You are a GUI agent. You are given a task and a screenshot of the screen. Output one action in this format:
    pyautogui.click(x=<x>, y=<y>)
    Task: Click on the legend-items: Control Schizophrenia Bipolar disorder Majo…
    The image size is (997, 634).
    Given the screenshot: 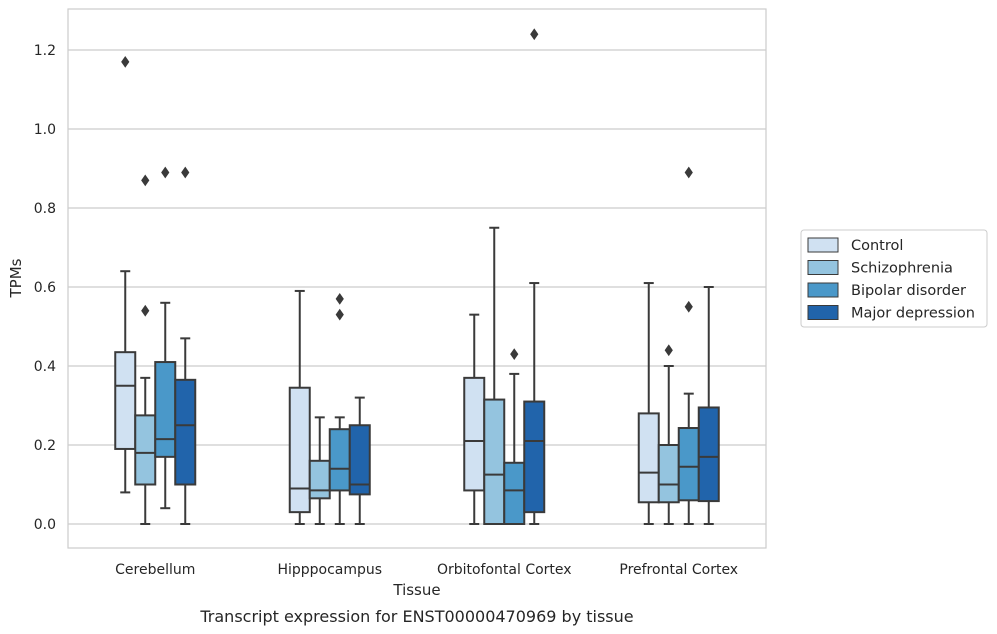 What is the action you would take?
    pyautogui.click(x=891, y=279)
    